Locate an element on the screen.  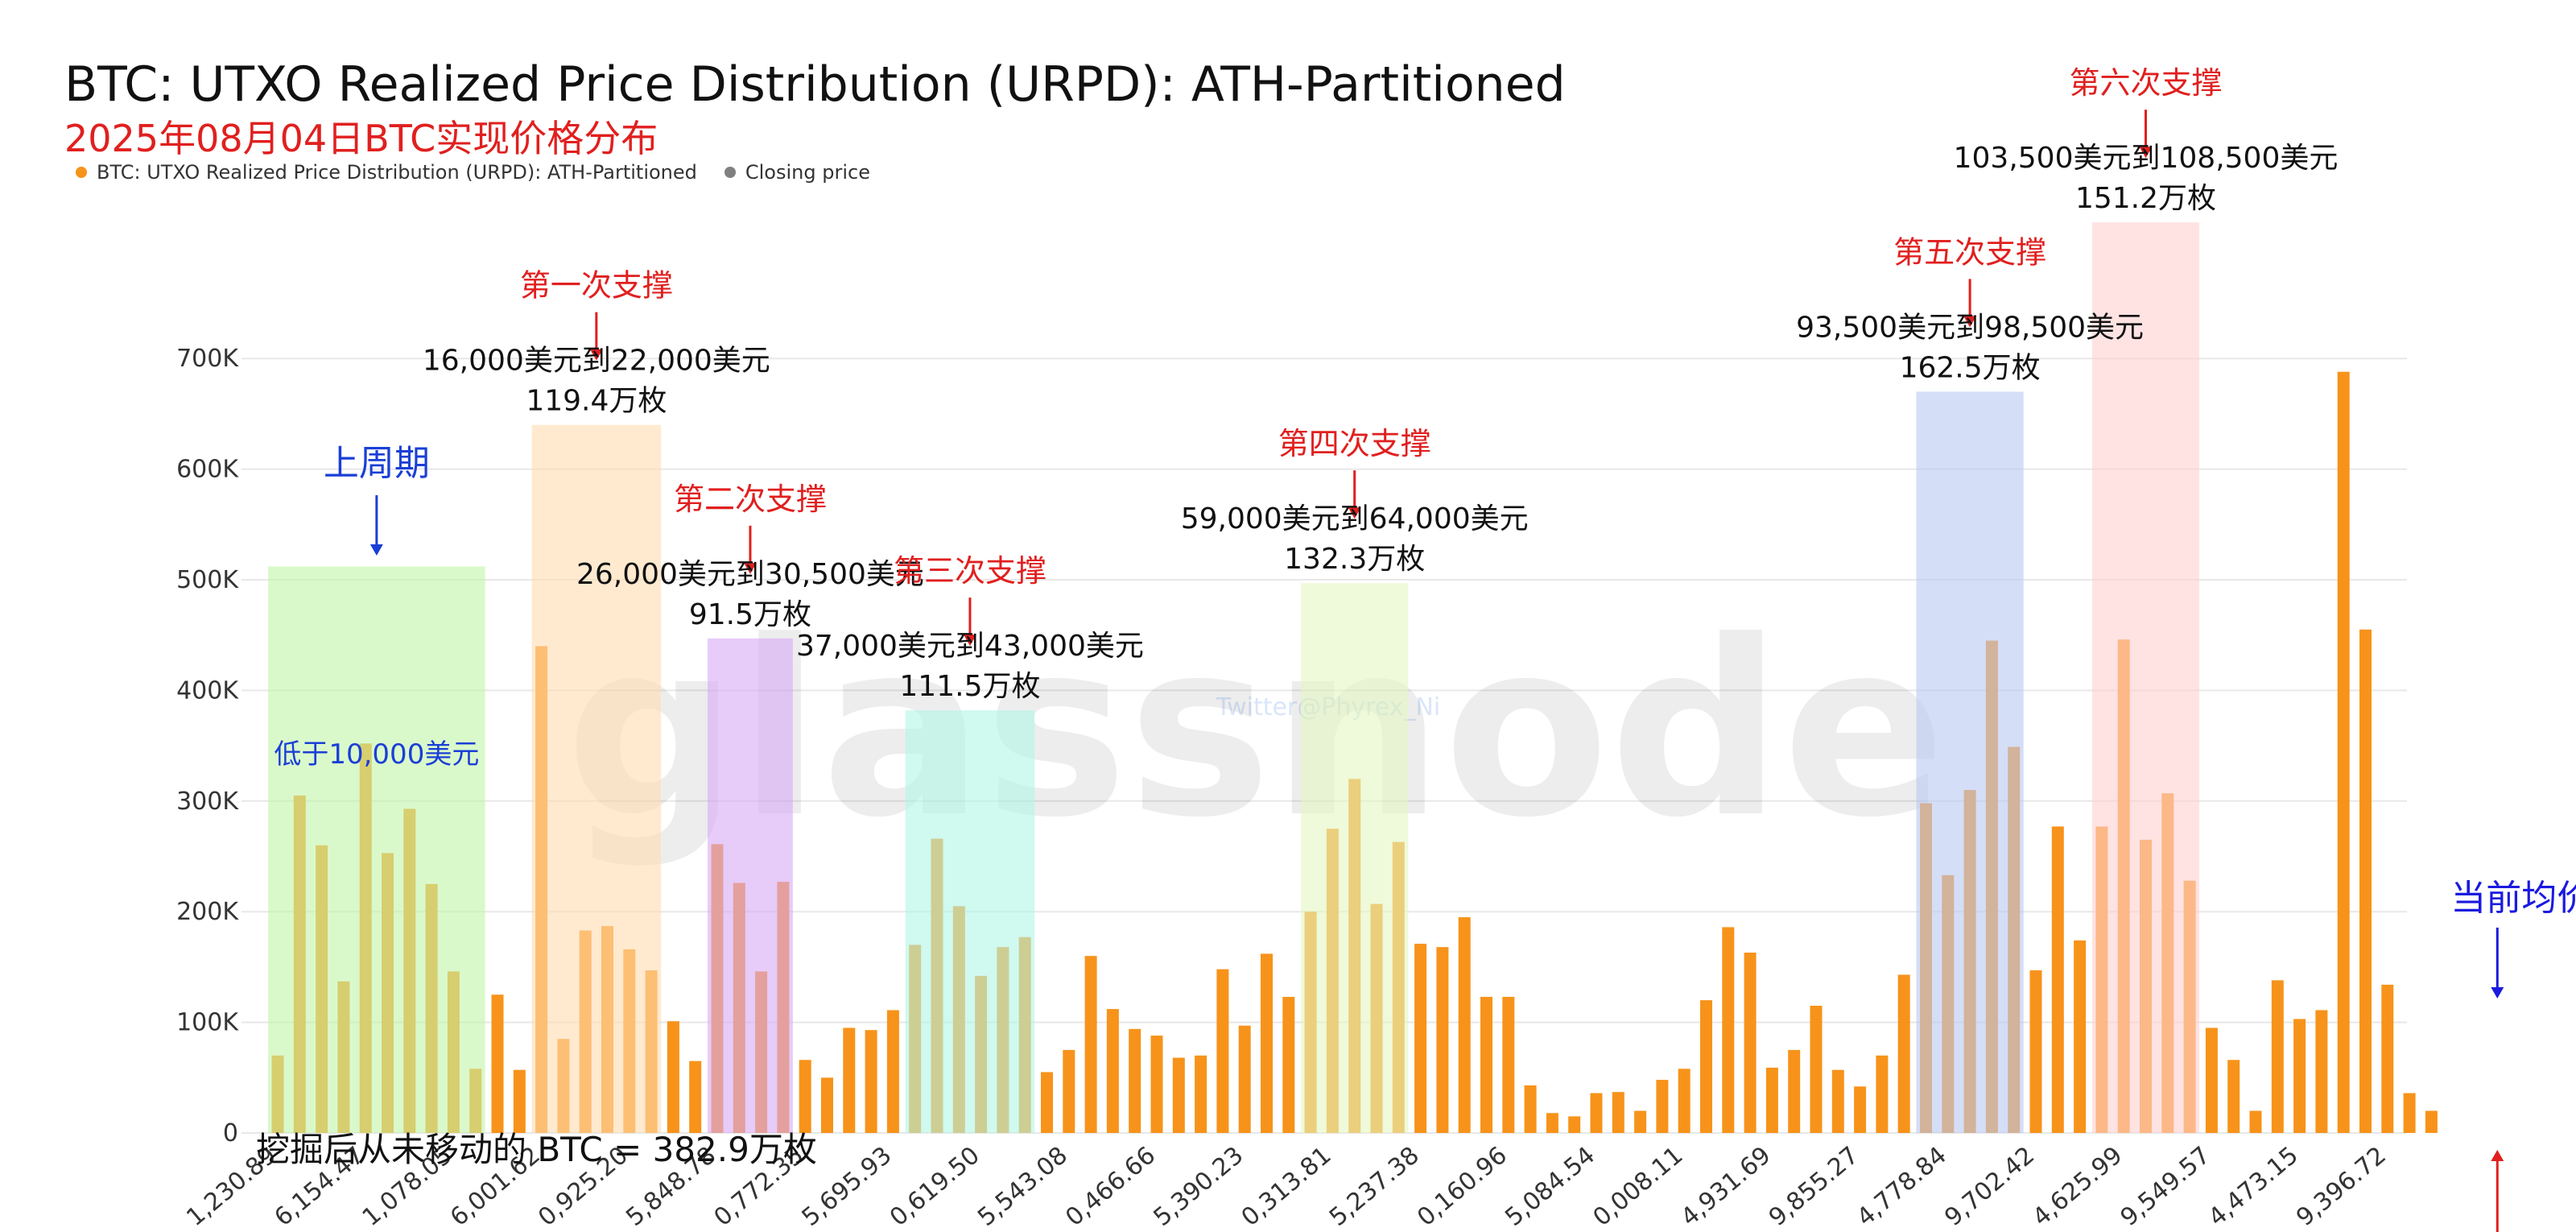
x-tick-label: 0,619.50 is located at coordinates (935, 1186).